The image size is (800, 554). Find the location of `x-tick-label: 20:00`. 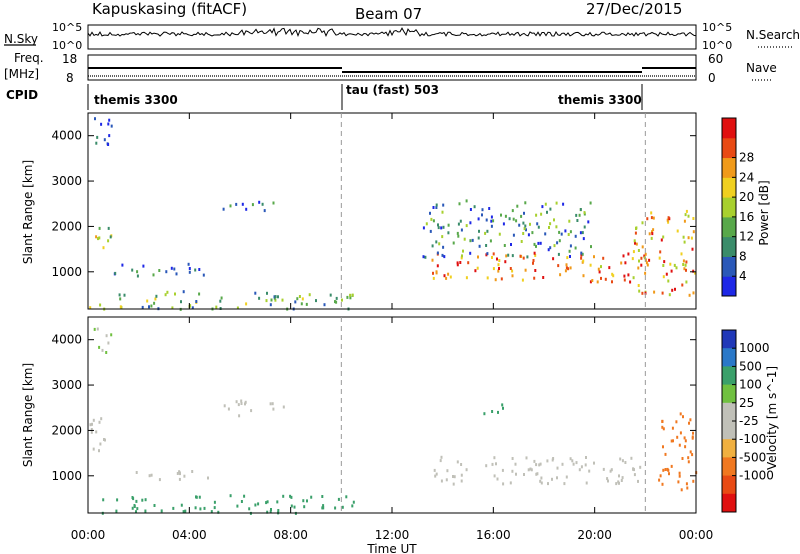

x-tick-label: 20:00 is located at coordinates (594, 535).